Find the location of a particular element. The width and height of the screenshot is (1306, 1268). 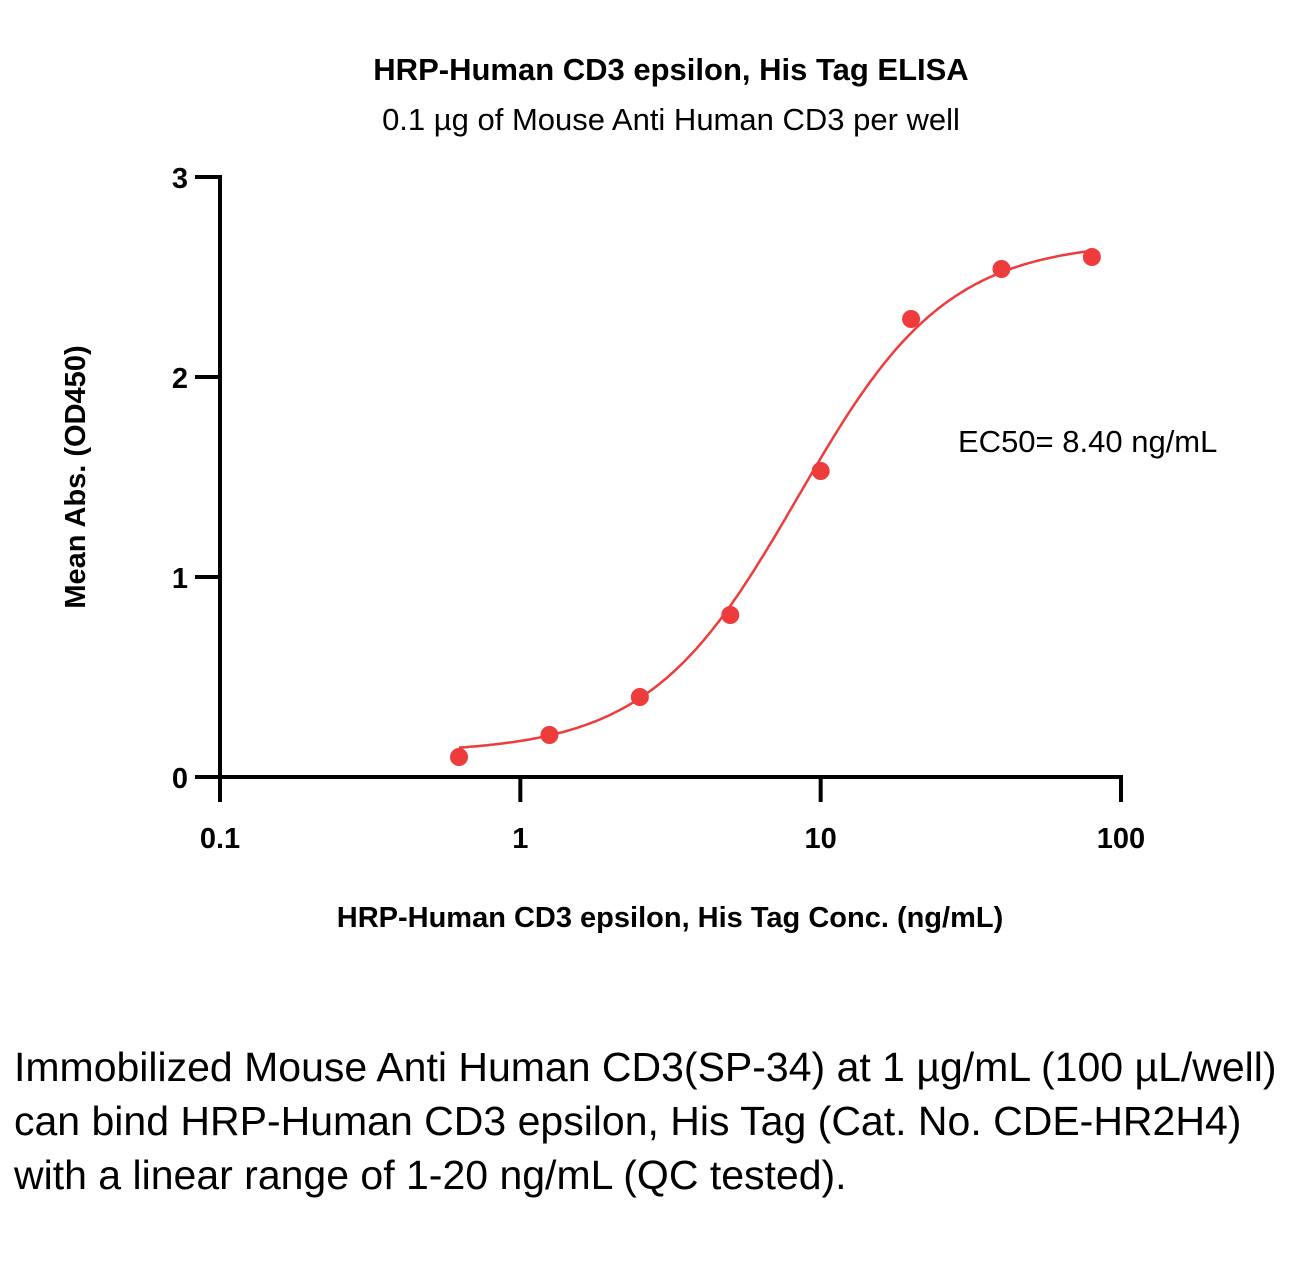

x-tick-label: 100 is located at coordinates (1121, 839).